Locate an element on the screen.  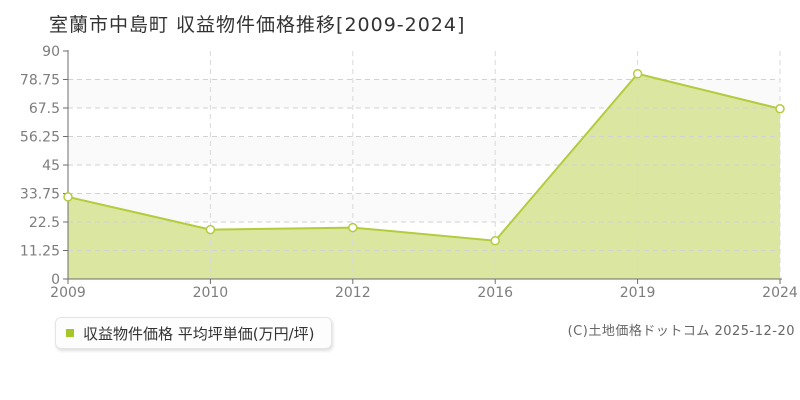
legend-marker-square is located at coordinates (70, 333).